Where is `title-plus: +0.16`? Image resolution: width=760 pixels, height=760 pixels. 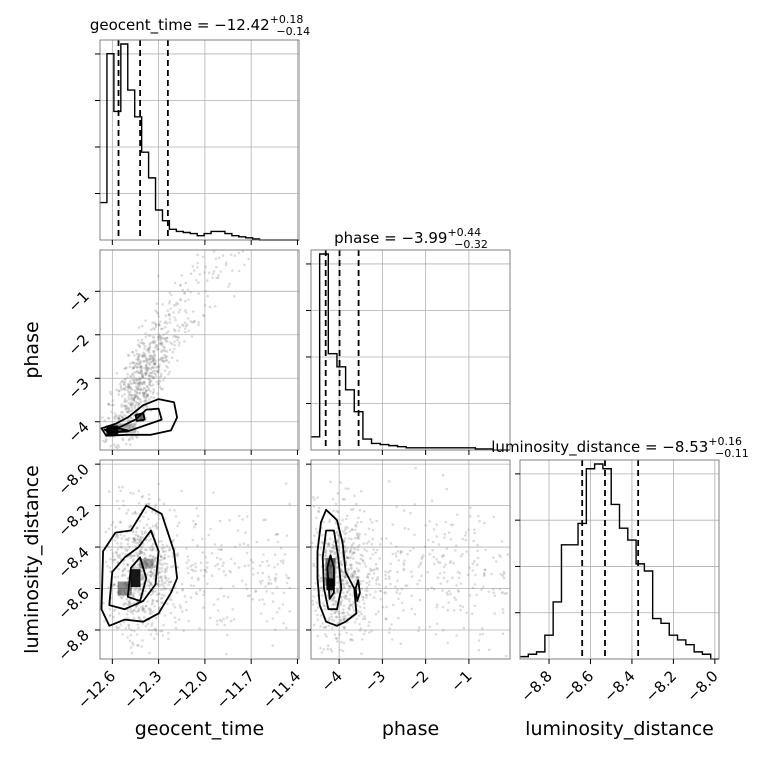 title-plus: +0.16 is located at coordinates (725, 441).